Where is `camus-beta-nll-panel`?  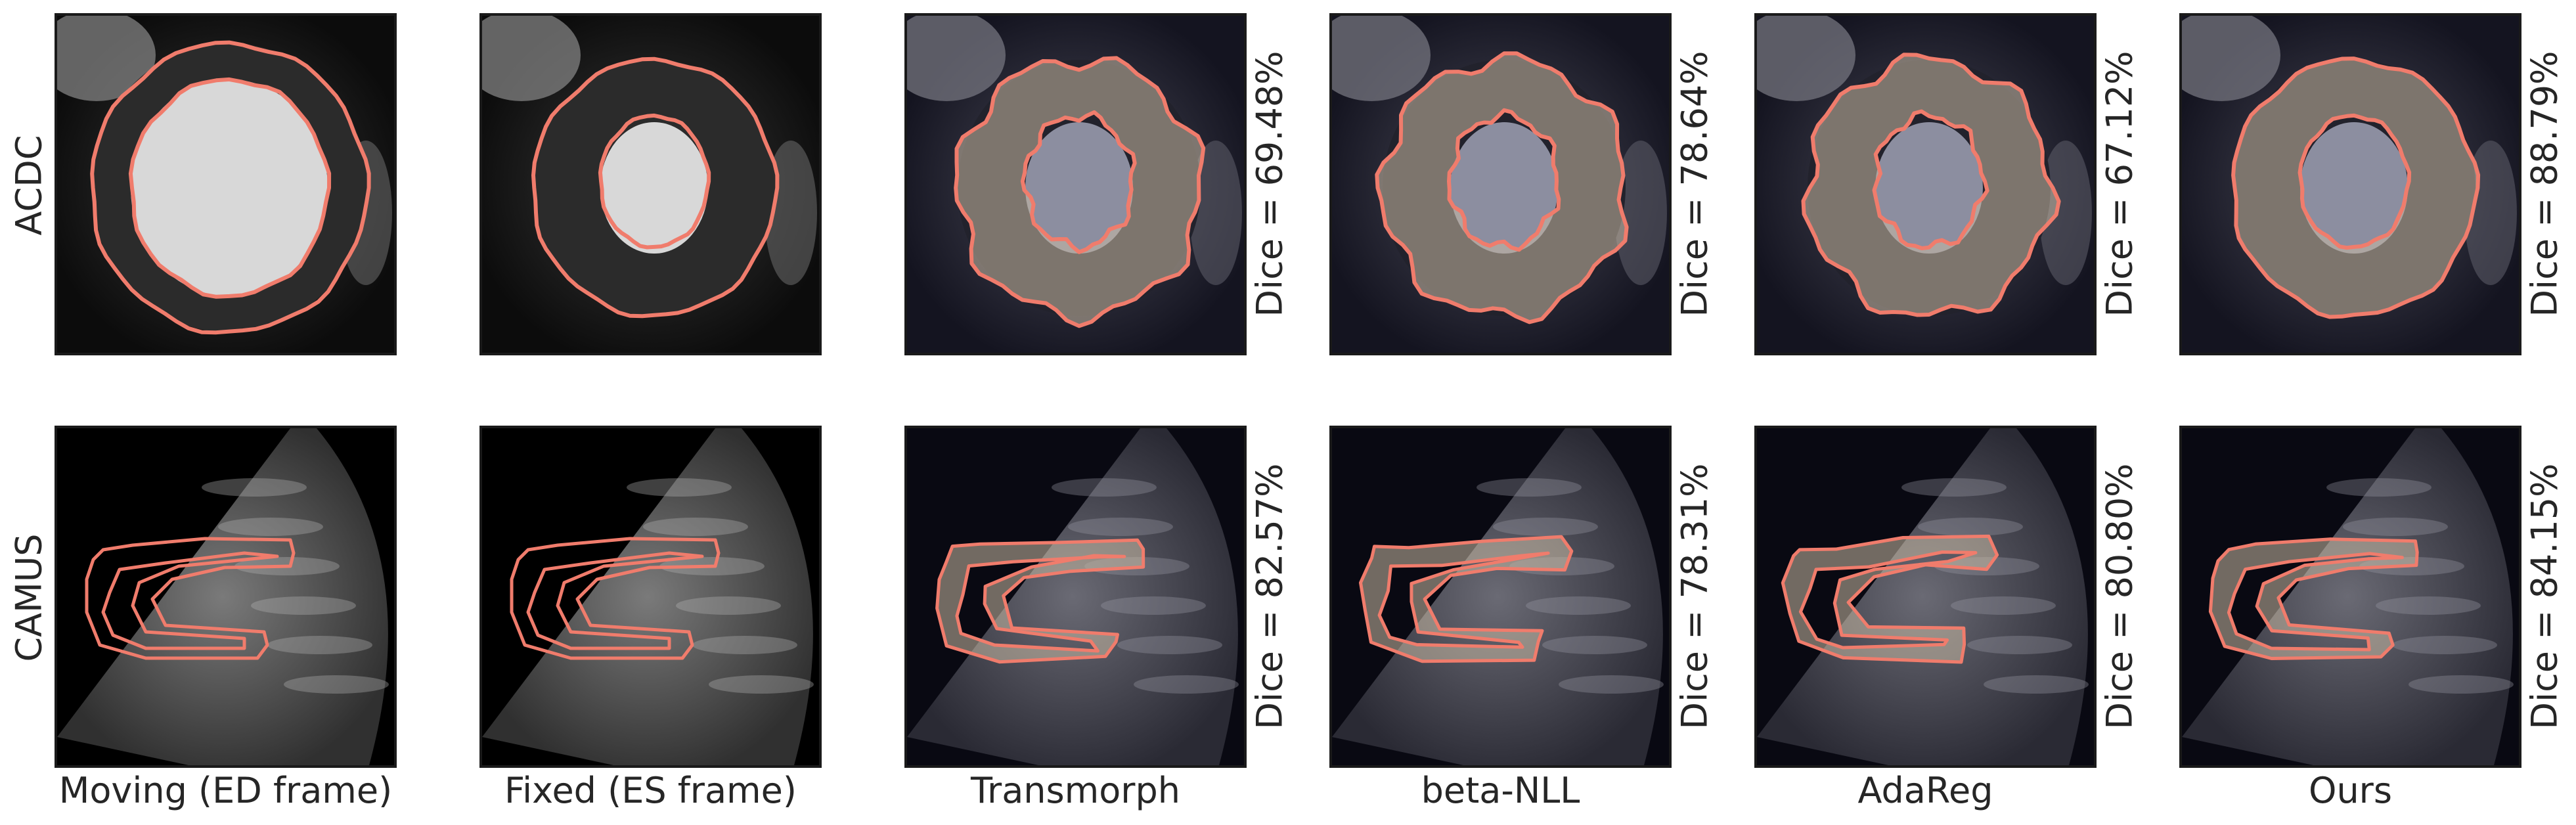 camus-beta-nll-panel is located at coordinates (1500, 597).